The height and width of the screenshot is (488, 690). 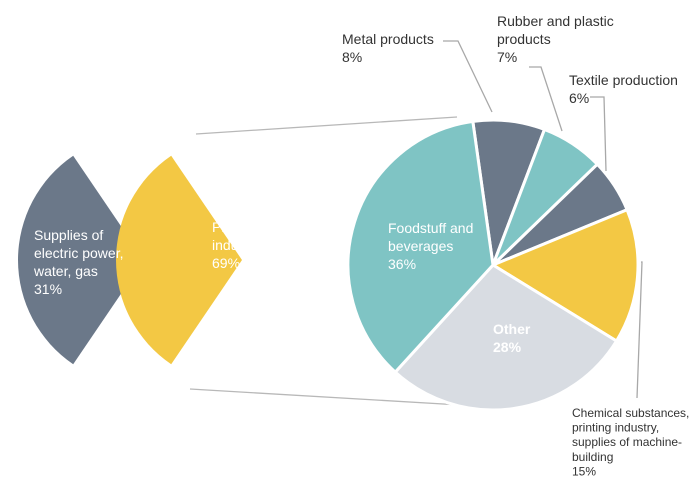 I want to click on main-pie, so click(x=130, y=260).